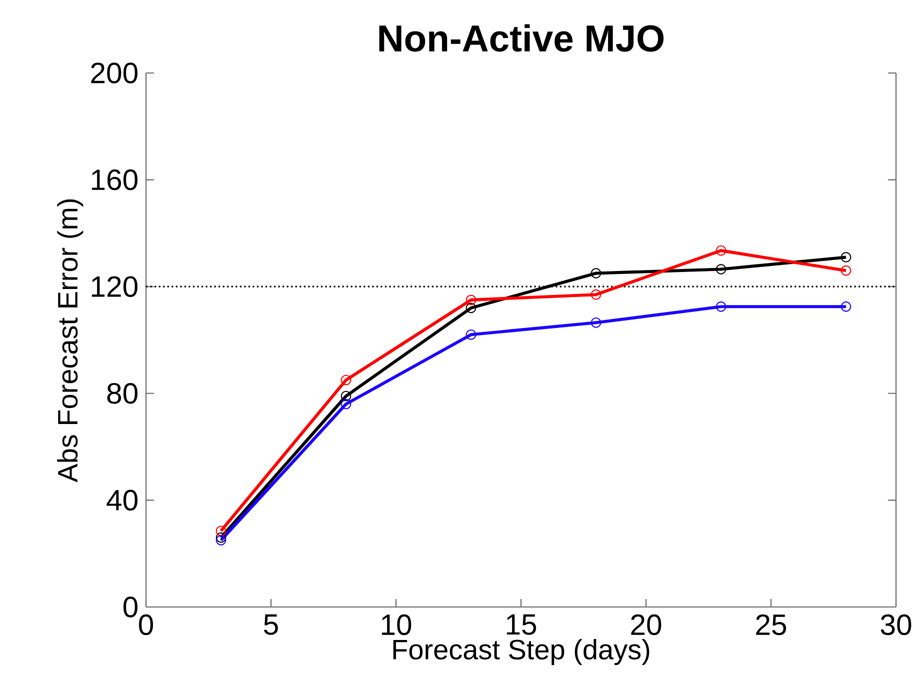 The image size is (920, 699). What do you see at coordinates (115, 286) in the screenshot?
I see `y-tick-label: 120` at bounding box center [115, 286].